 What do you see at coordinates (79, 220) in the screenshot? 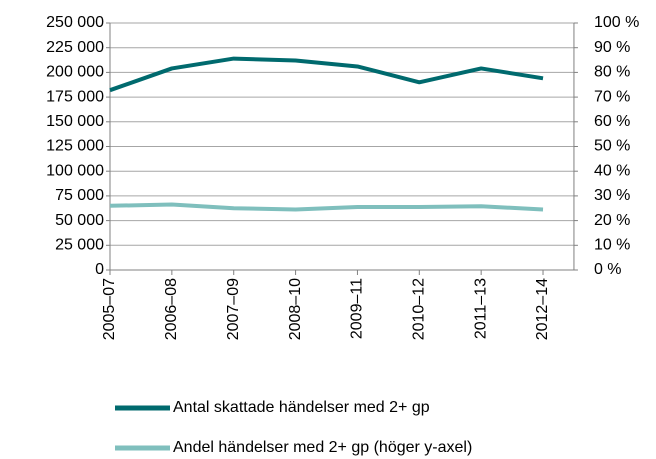
I see `y-tick-label: 50 000` at bounding box center [79, 220].